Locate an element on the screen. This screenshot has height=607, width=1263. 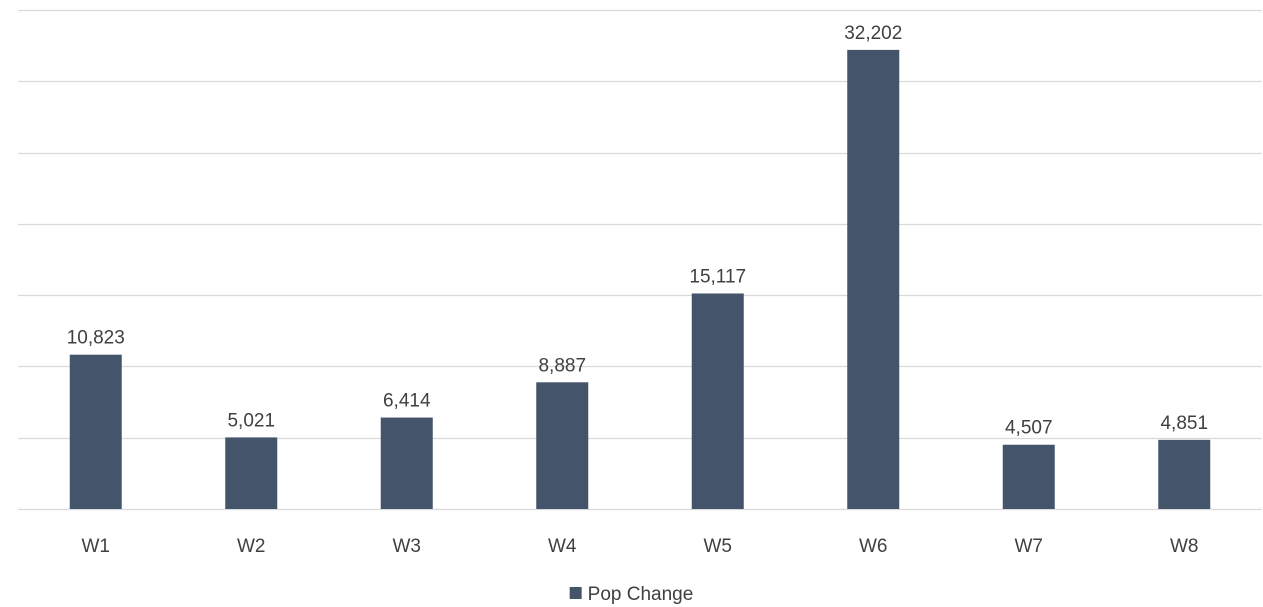
x-tick-label-w8: W8 is located at coordinates (1184, 546).